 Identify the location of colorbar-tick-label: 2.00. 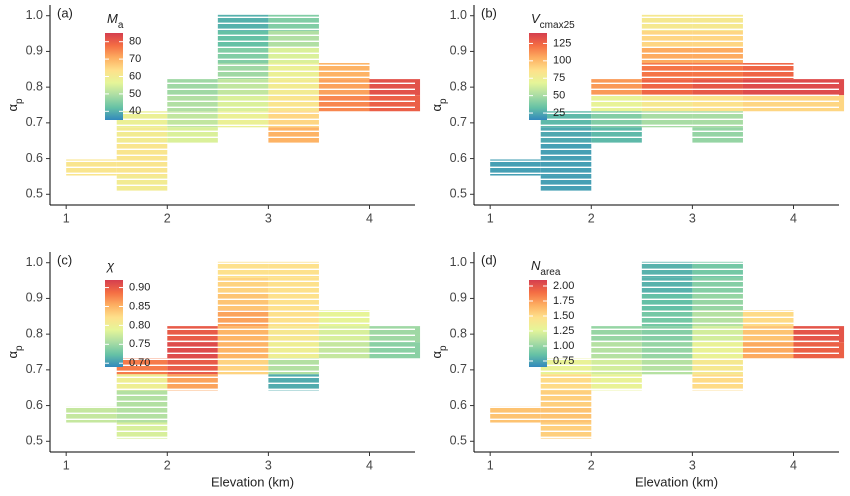
(563, 286).